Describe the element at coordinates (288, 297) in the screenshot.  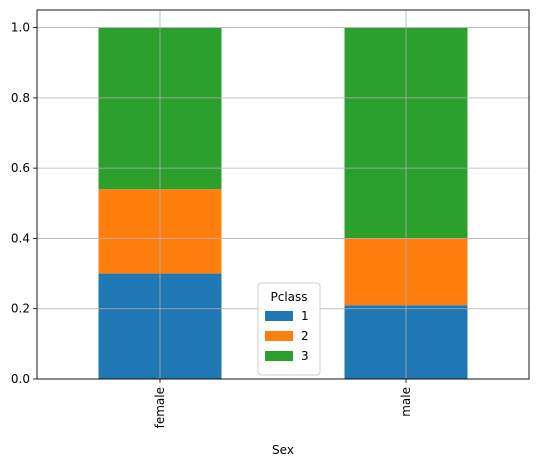
I see `legend-title: Pclass` at that location.